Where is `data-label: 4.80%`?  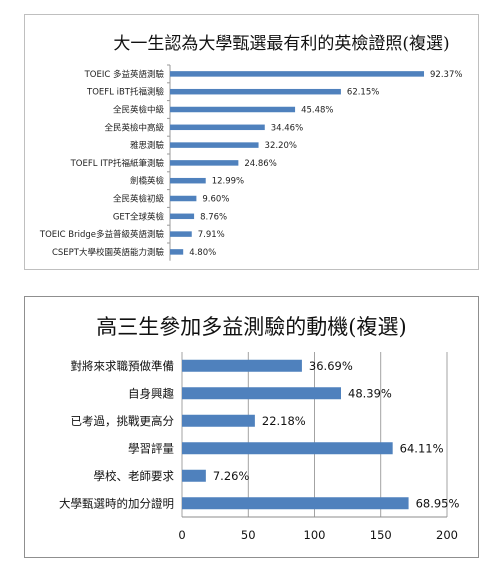
data-label: 4.80% is located at coordinates (202, 253).